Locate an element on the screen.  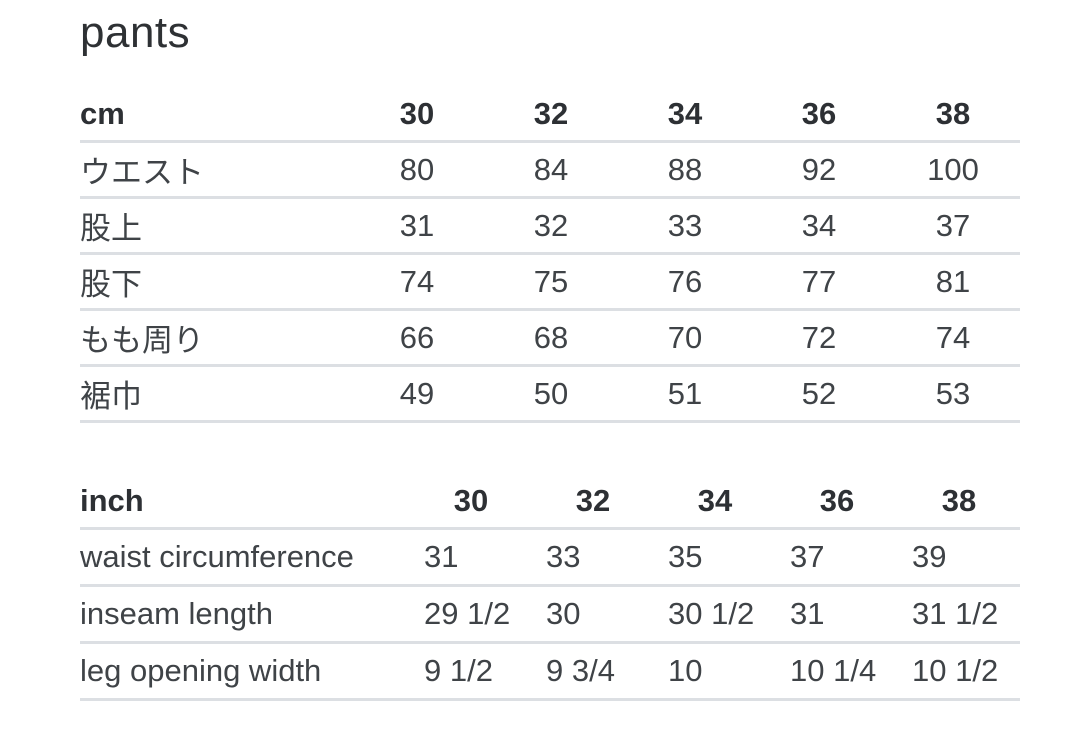
cell-value: 51 is located at coordinates (685, 395).